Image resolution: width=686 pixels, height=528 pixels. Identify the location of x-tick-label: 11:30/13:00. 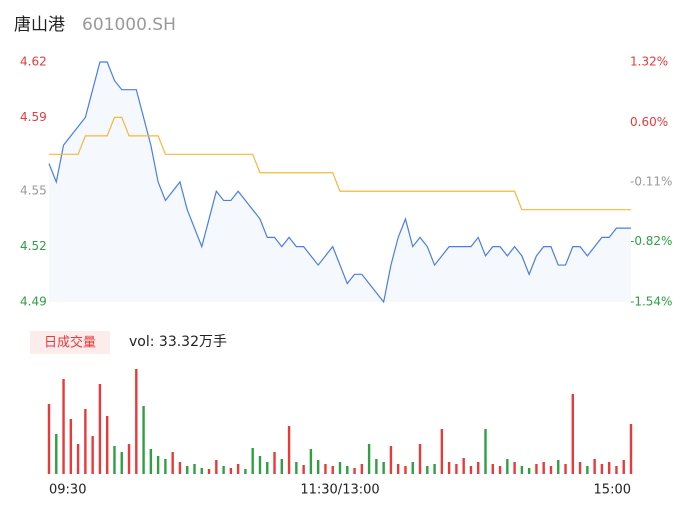
(339, 490).